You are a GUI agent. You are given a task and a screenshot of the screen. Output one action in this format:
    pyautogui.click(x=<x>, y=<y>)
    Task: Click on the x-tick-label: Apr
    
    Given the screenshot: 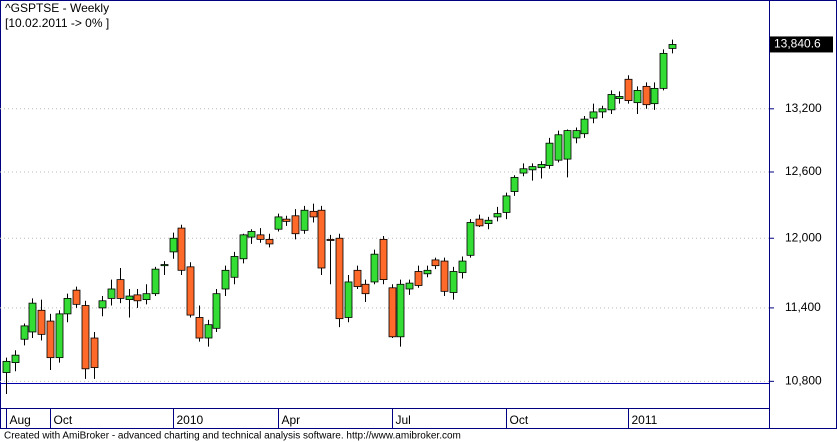 What is the action you would take?
    pyautogui.click(x=291, y=420)
    